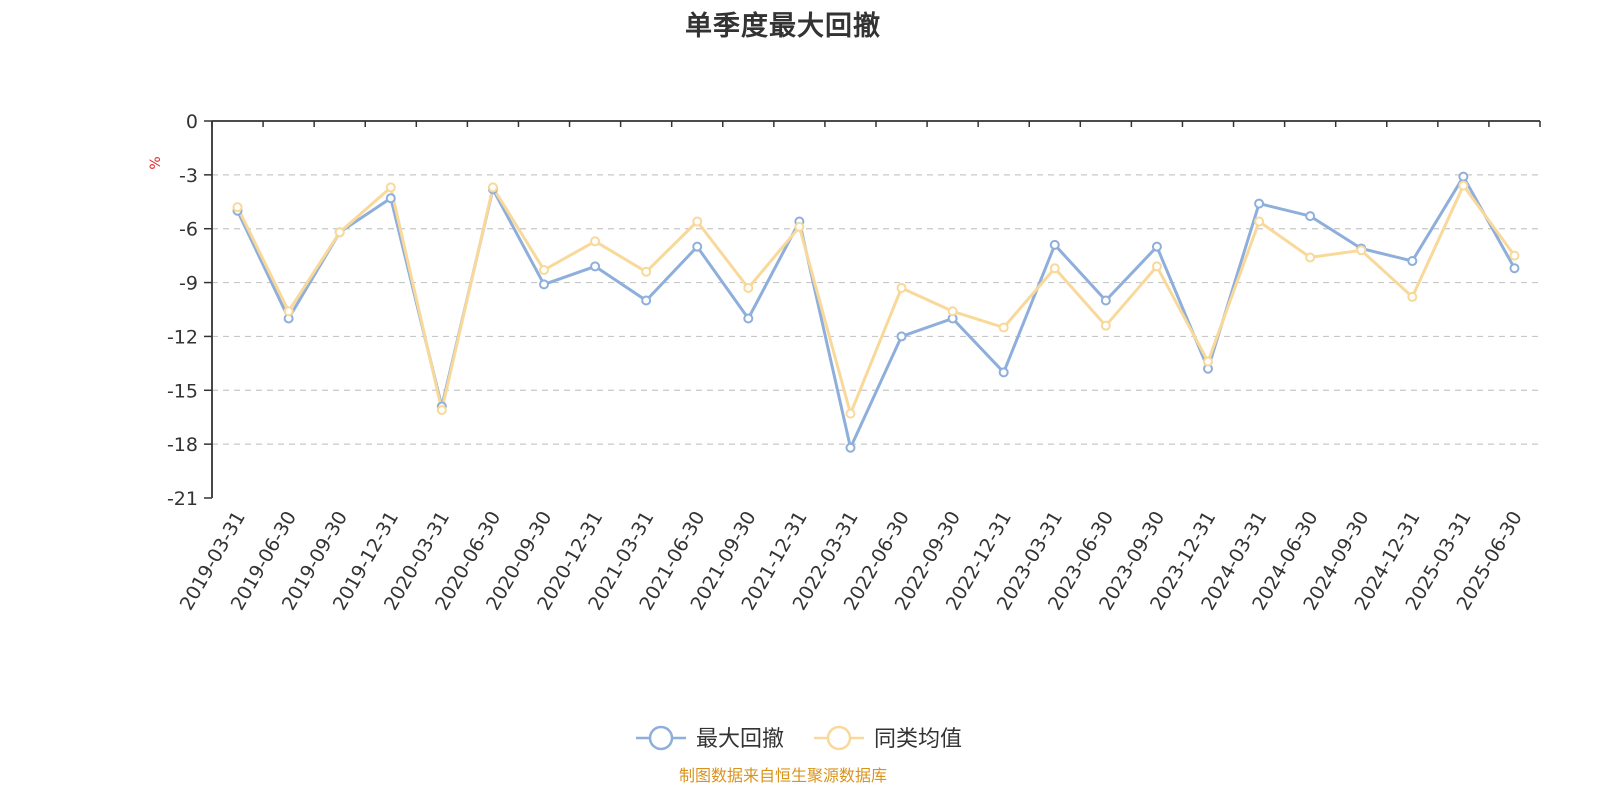 This screenshot has width=1600, height=800. Describe the element at coordinates (740, 739) in the screenshot. I see `legend-label: 最大回撤` at that location.